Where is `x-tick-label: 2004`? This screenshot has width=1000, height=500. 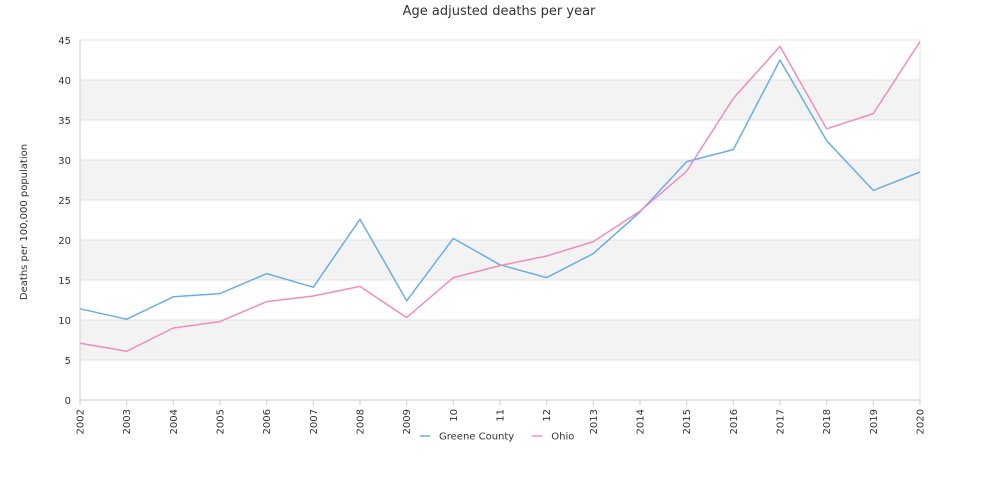 x-tick-label: 2004 is located at coordinates (174, 421).